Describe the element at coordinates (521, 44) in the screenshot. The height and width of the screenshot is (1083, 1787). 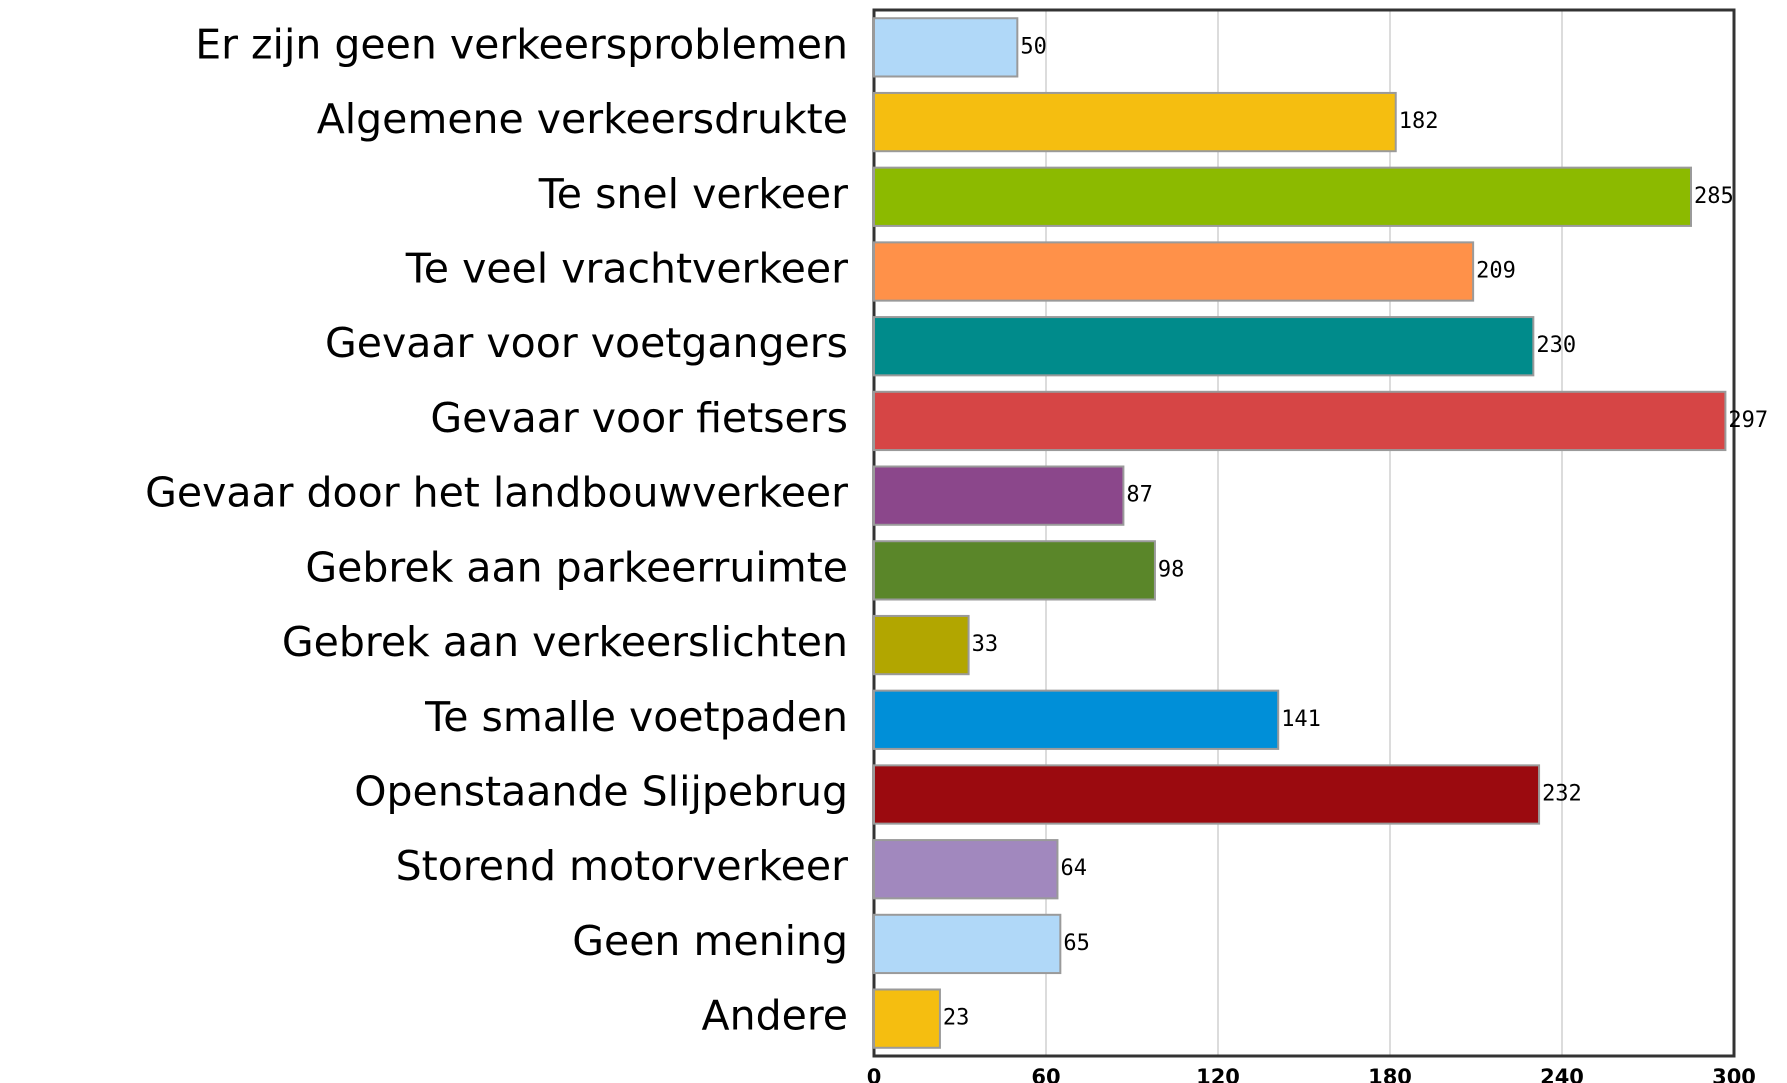
I see `category-label: Er zijn geen verkeersproblemen` at that location.